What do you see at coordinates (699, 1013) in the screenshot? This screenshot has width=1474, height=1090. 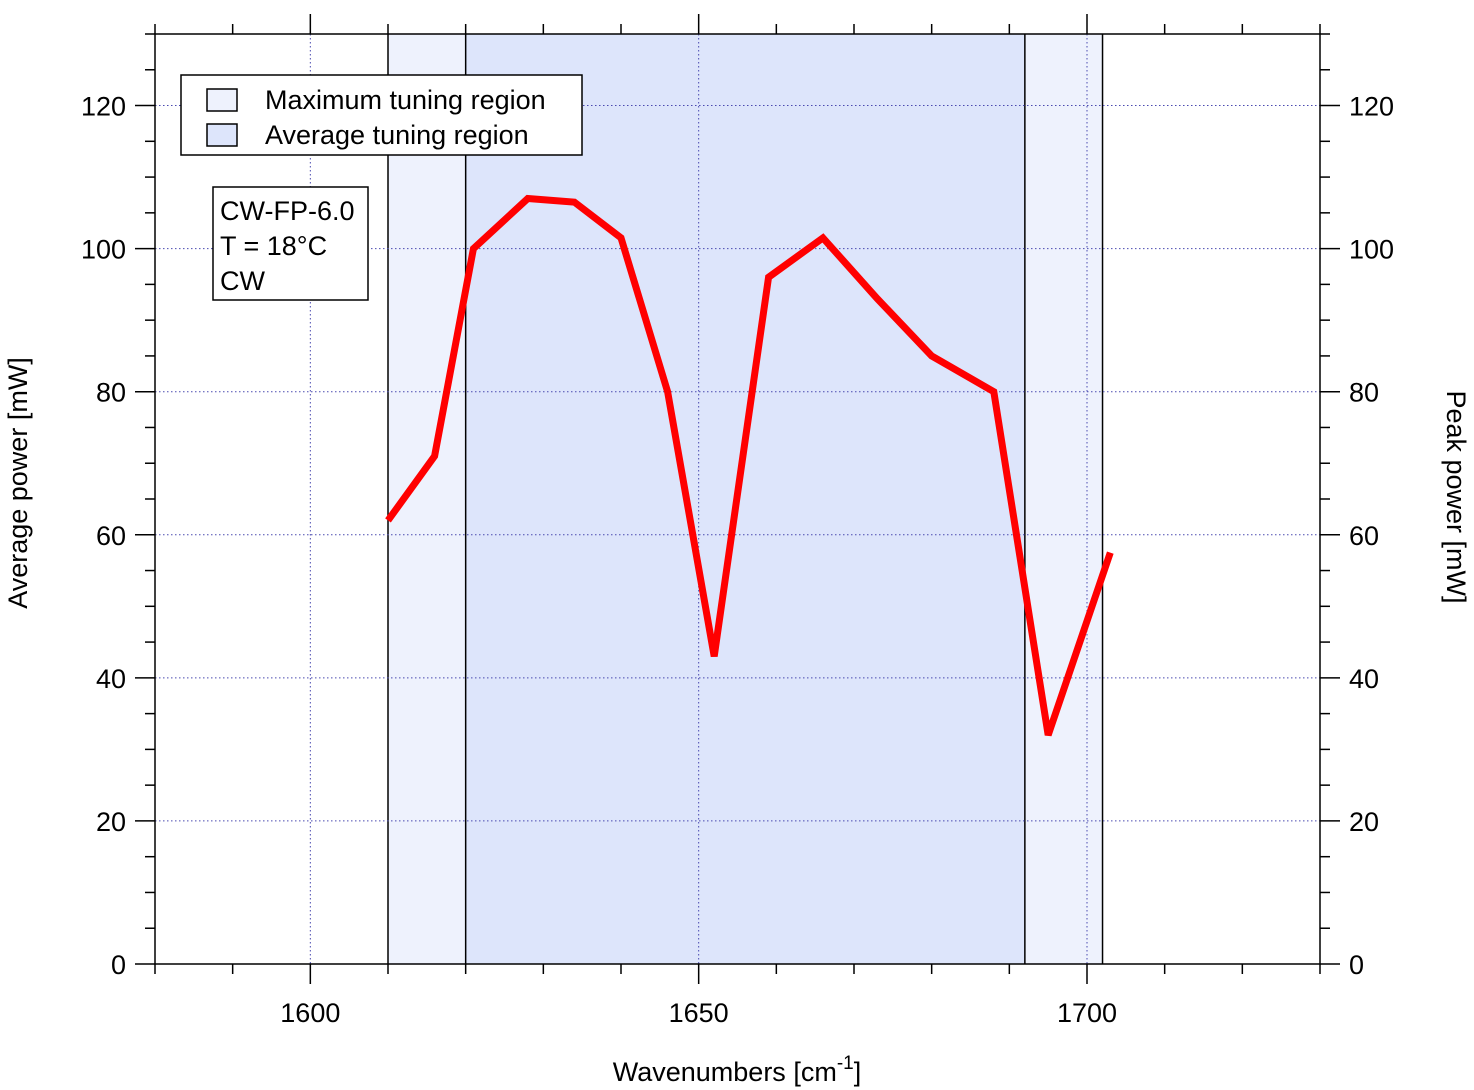 I see `x-tick-label-1650: 1650` at bounding box center [699, 1013].